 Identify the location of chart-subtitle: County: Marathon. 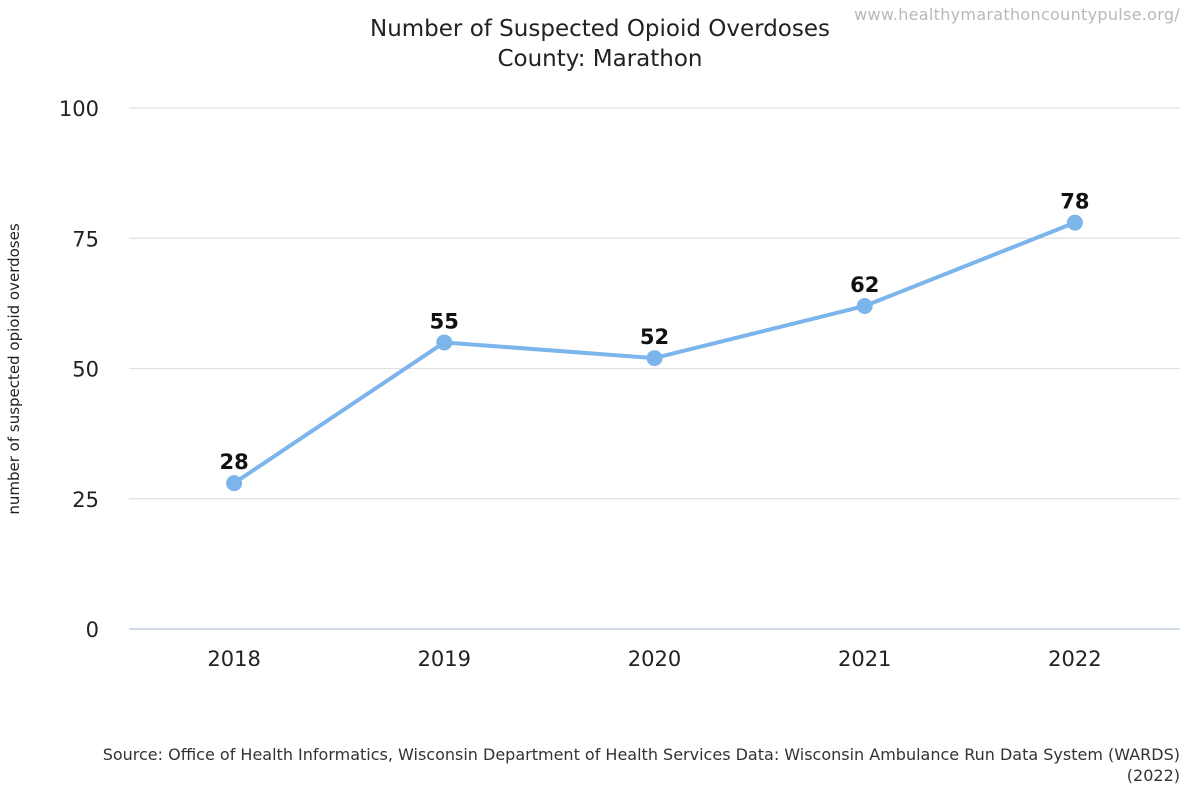
(600, 59).